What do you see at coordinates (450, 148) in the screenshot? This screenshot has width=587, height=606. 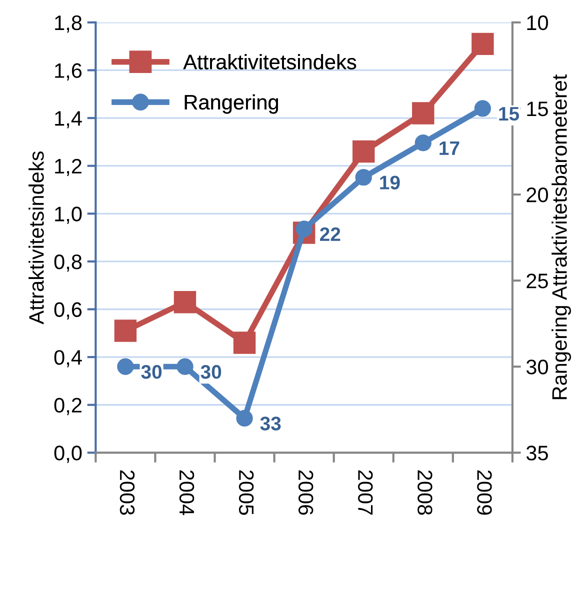 I see `data-label: 17` at bounding box center [450, 148].